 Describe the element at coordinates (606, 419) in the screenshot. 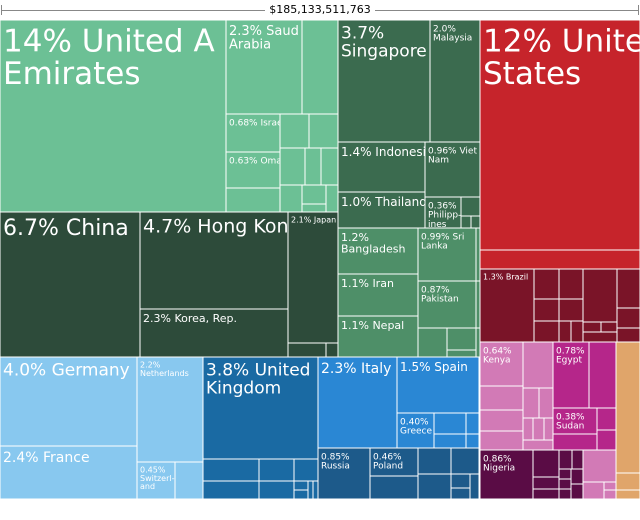

I see `tile-minor-70-rect` at that location.